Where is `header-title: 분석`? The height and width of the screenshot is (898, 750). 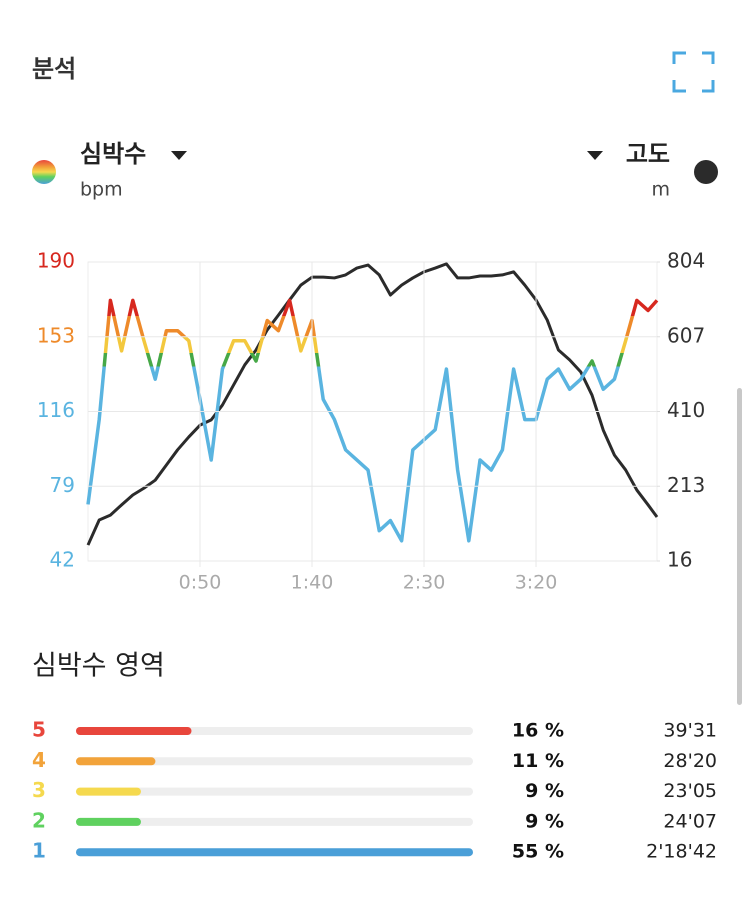 header-title: 분석 is located at coordinates (54, 69).